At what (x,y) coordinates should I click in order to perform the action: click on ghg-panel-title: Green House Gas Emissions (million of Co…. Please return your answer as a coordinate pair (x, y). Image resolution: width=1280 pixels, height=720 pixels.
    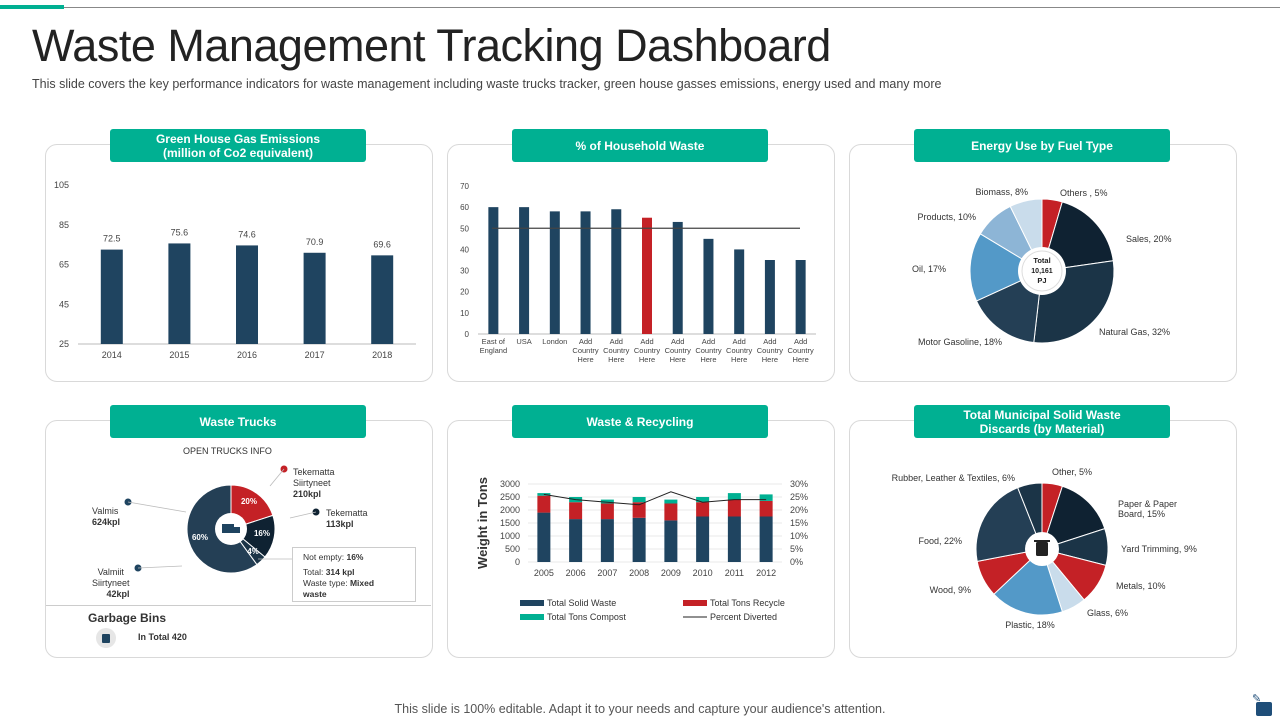
    Looking at the image, I should click on (238, 145).